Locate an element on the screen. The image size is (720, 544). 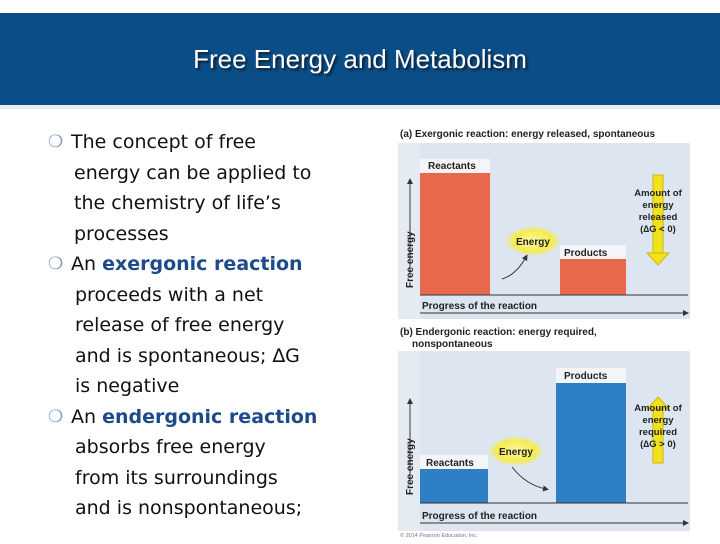
bullet-line: absorbs free energy is located at coordinates (170, 447).